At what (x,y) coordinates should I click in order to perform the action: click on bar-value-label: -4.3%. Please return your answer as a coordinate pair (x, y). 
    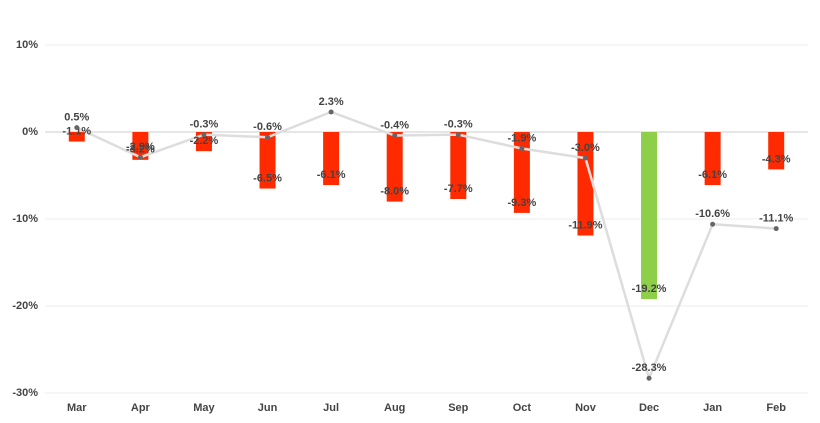
    Looking at the image, I should click on (776, 159).